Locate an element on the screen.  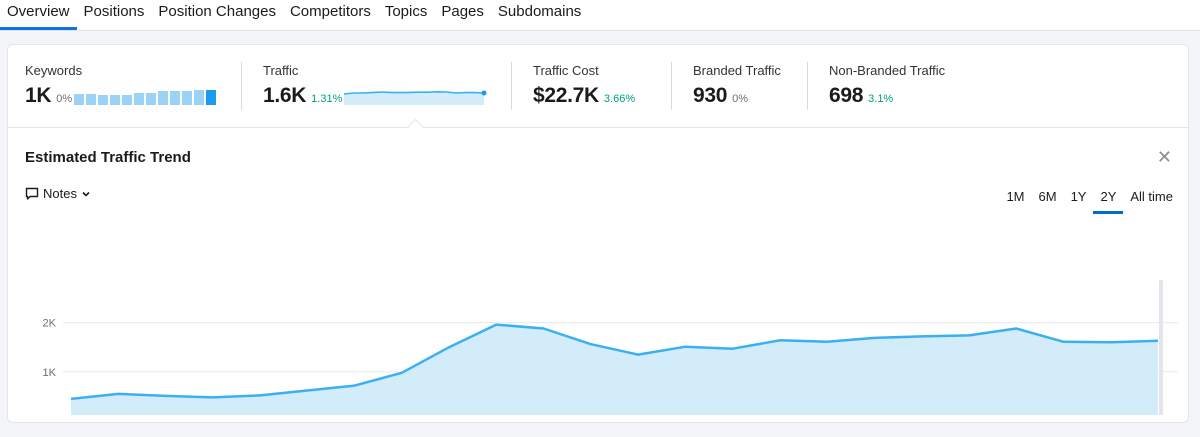
tab-competitors: Competitors is located at coordinates (330, 11).